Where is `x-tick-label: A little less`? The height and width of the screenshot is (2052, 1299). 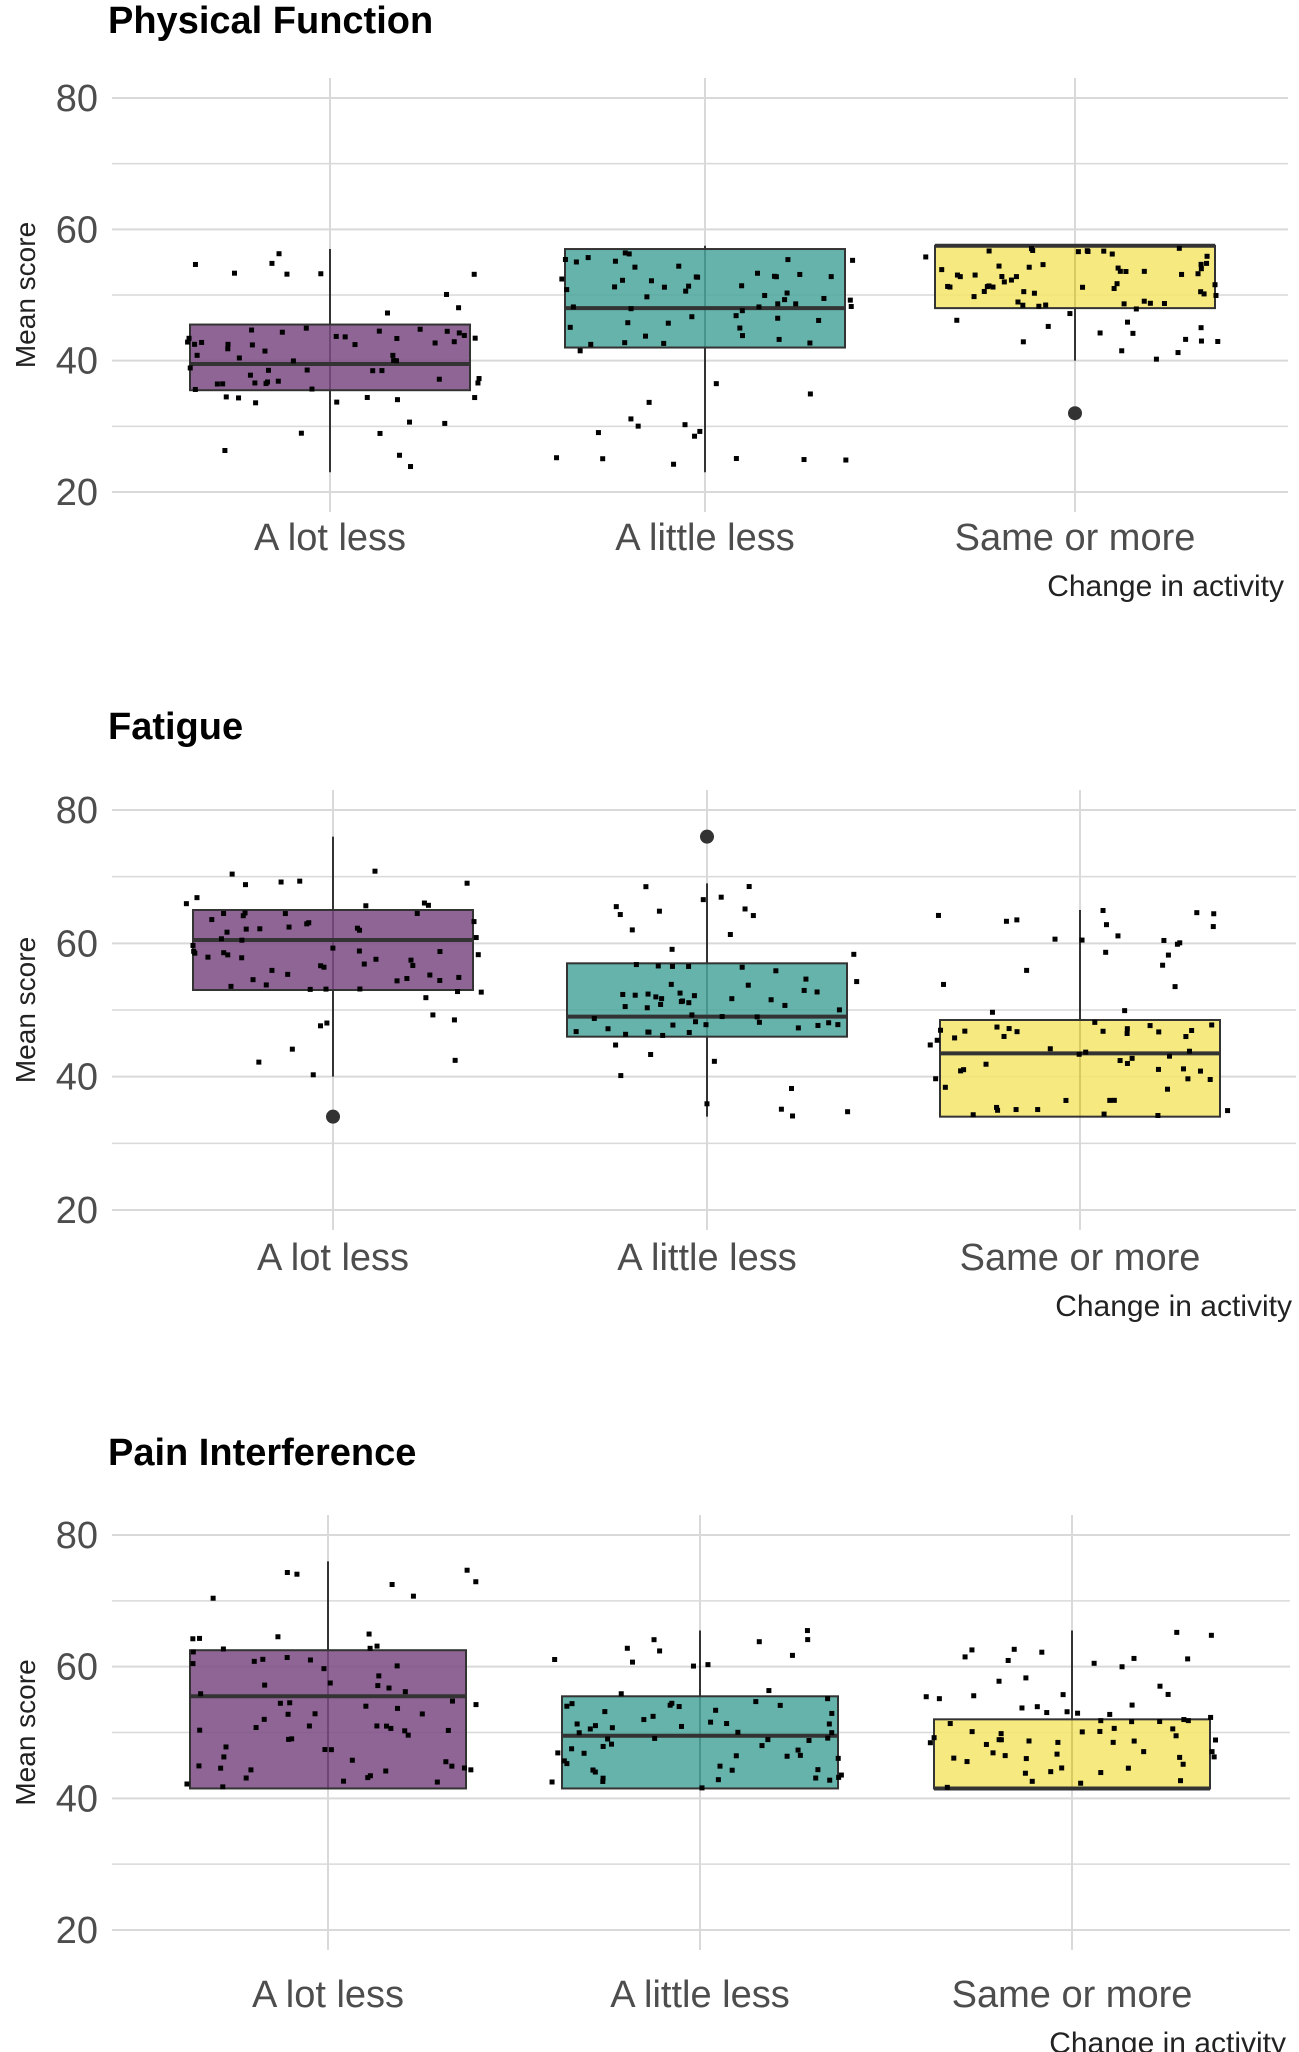
x-tick-label: A little less is located at coordinates (705, 538).